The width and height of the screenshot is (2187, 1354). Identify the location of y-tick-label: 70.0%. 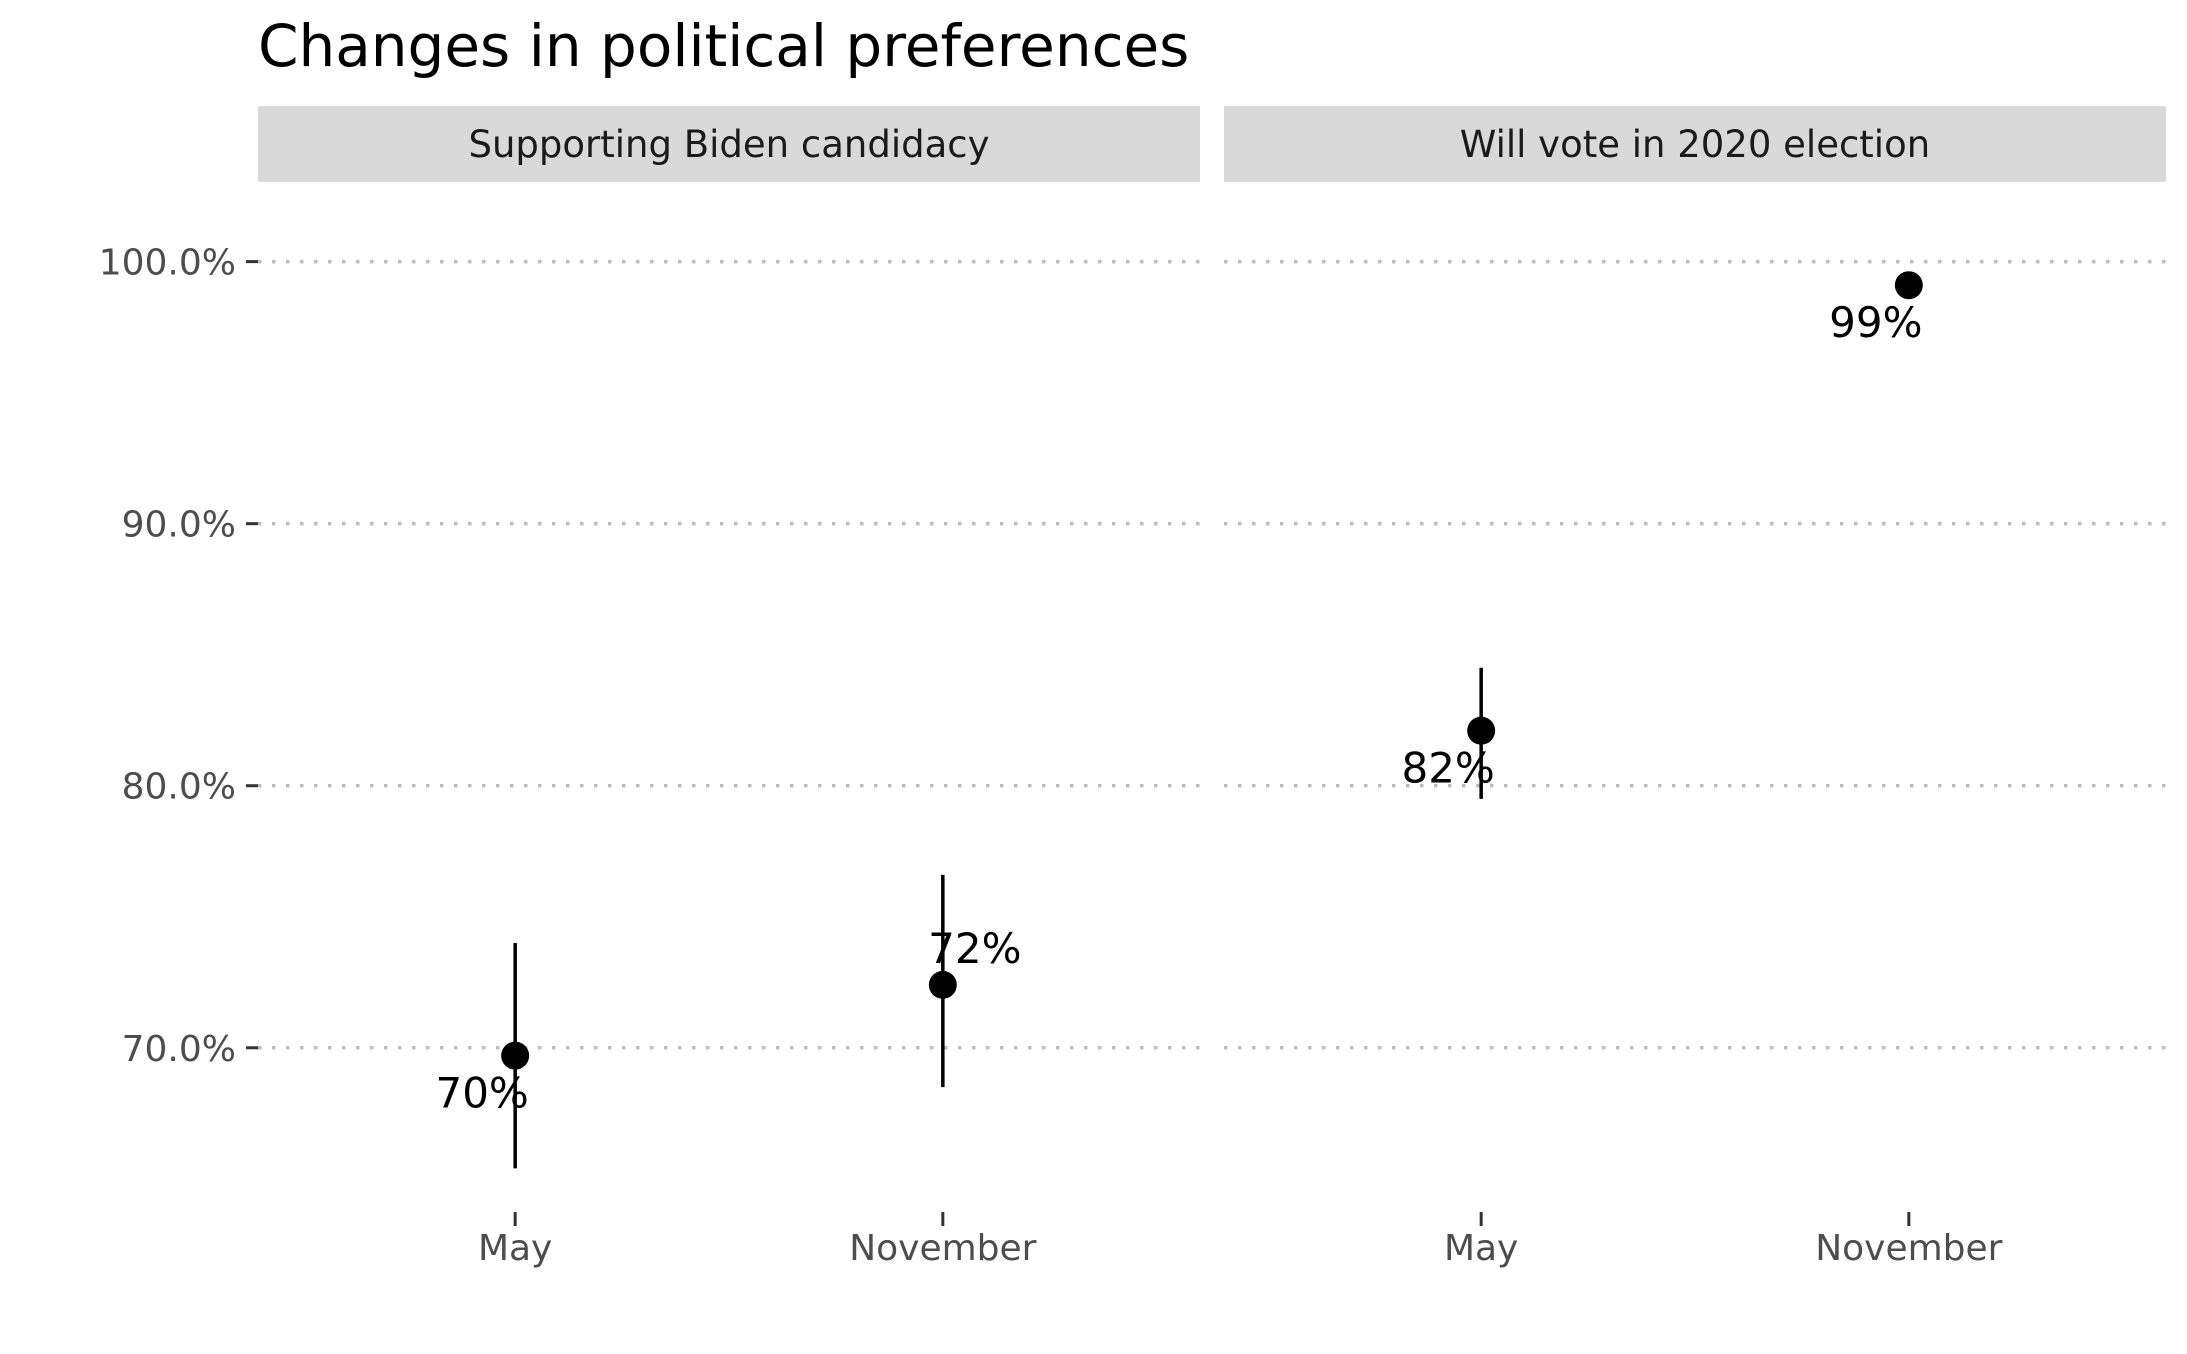
(179, 1049).